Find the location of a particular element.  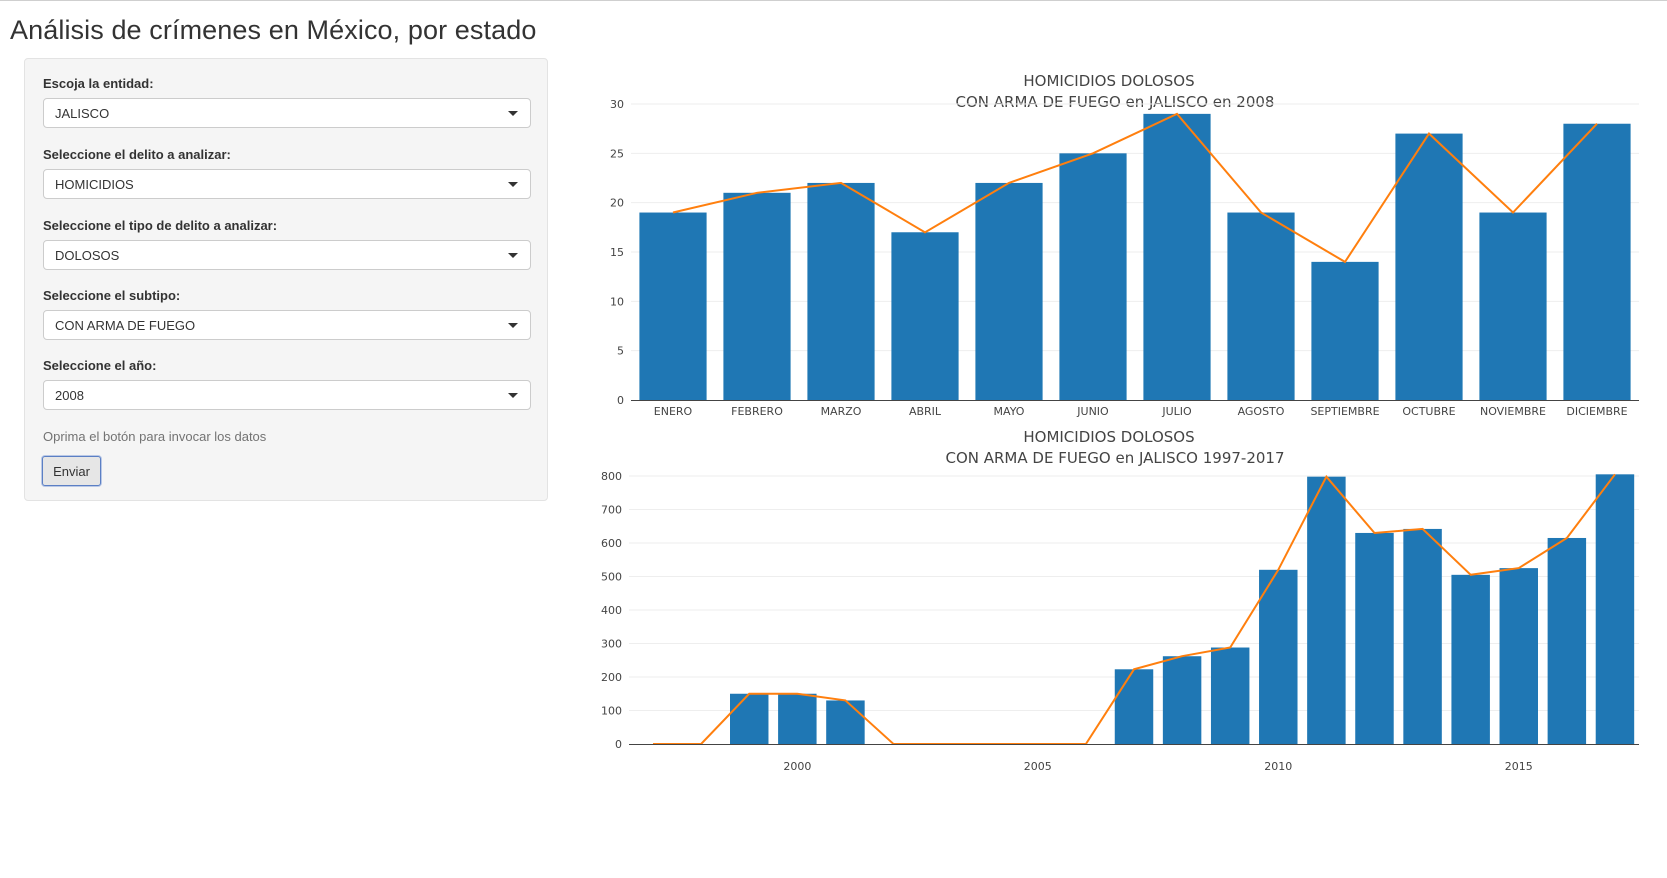

x-tick-label: AGOSTO is located at coordinates (1261, 411).